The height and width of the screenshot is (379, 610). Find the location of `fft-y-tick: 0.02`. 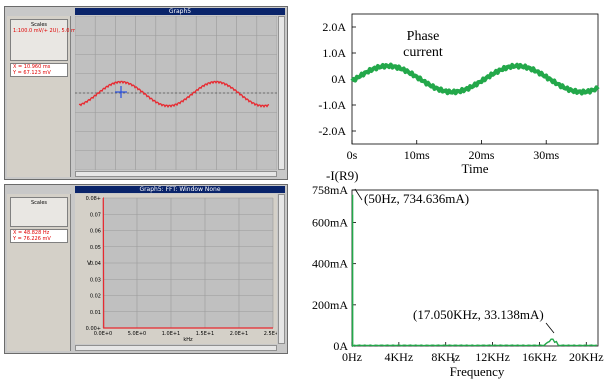

fft-y-tick: 0.02 is located at coordinates (95, 297).